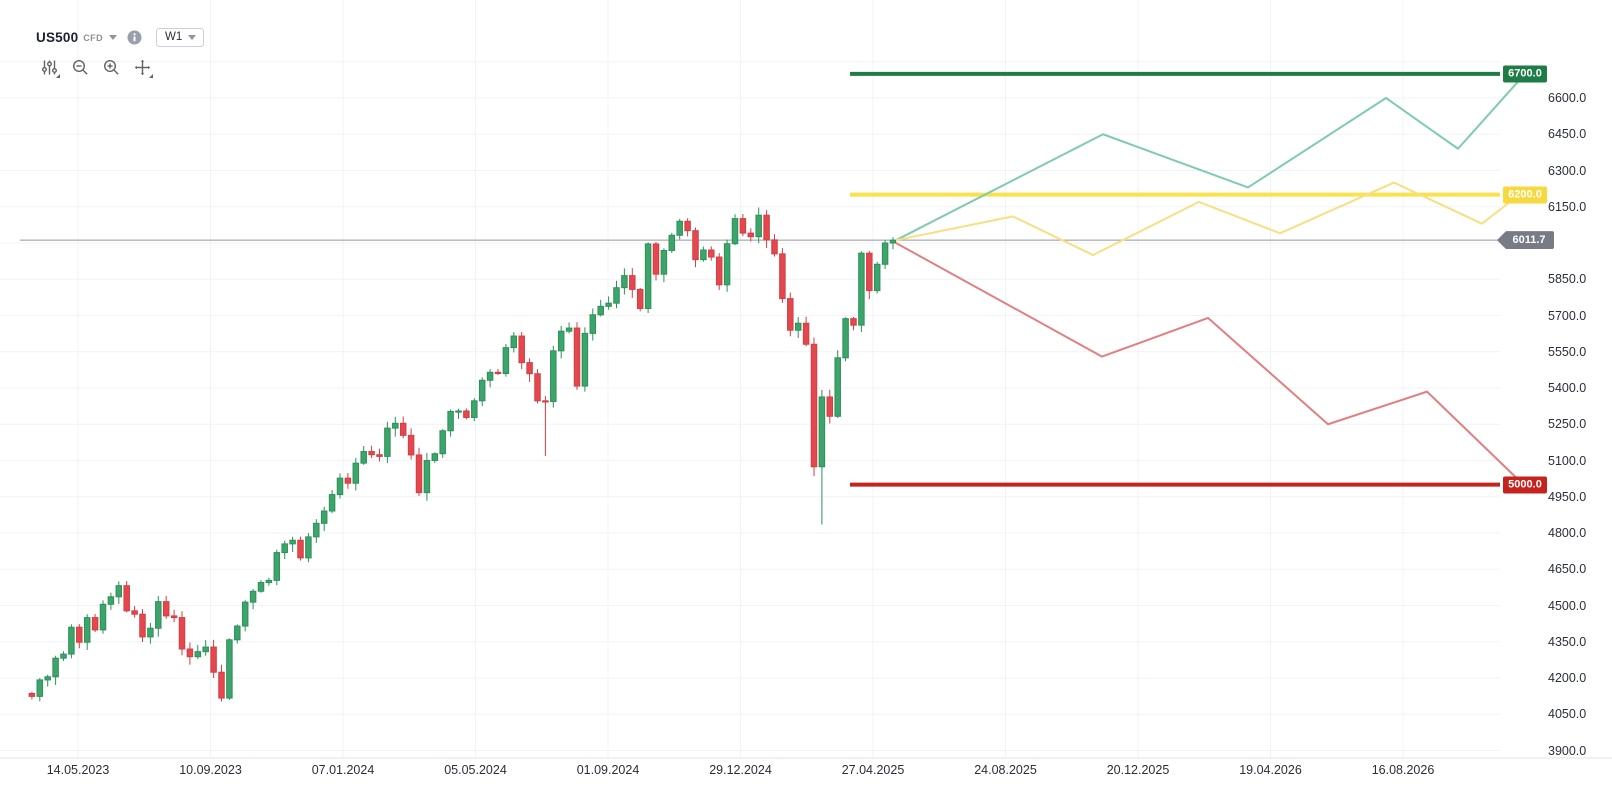  I want to click on price-badge-interim-level: 6200.0, so click(1525, 195).